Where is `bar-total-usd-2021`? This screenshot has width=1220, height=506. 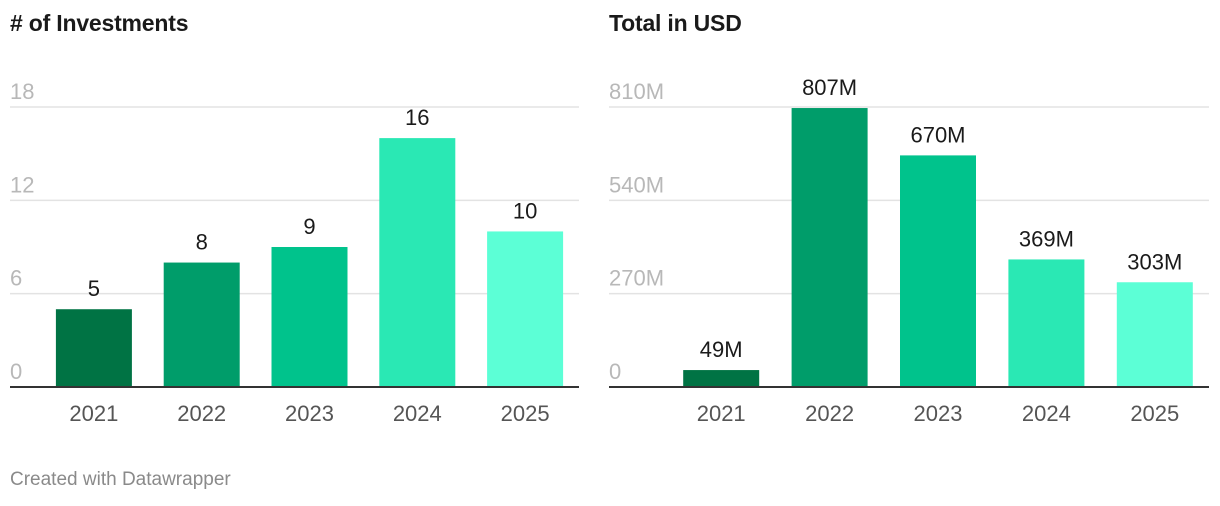 bar-total-usd-2021 is located at coordinates (721, 378).